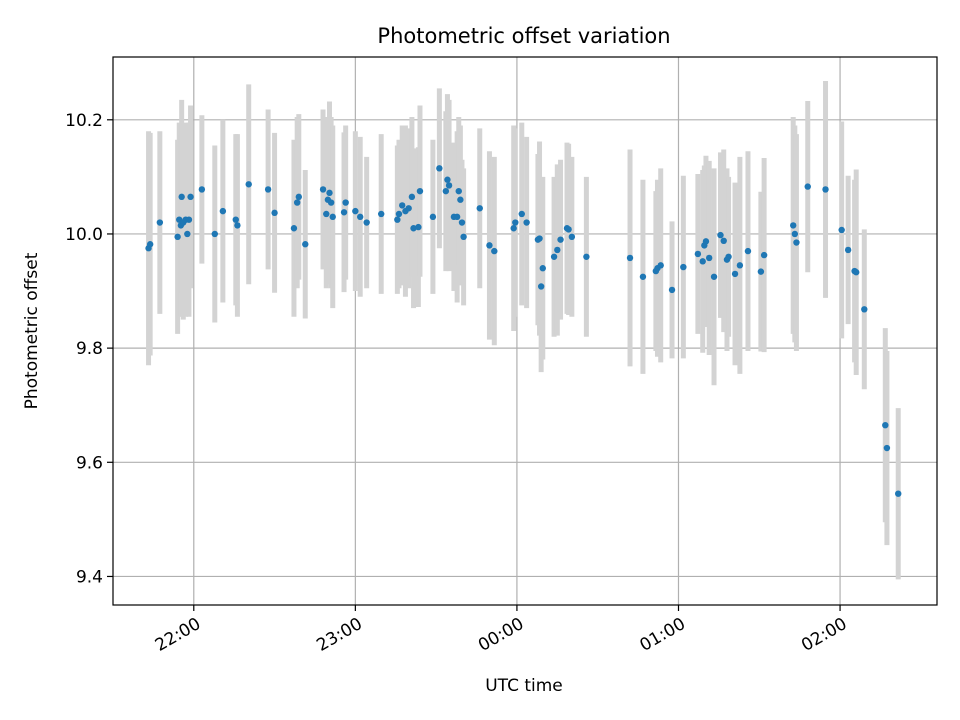  Describe the element at coordinates (89, 349) in the screenshot. I see `y-tick-label-2: 9.8` at that location.